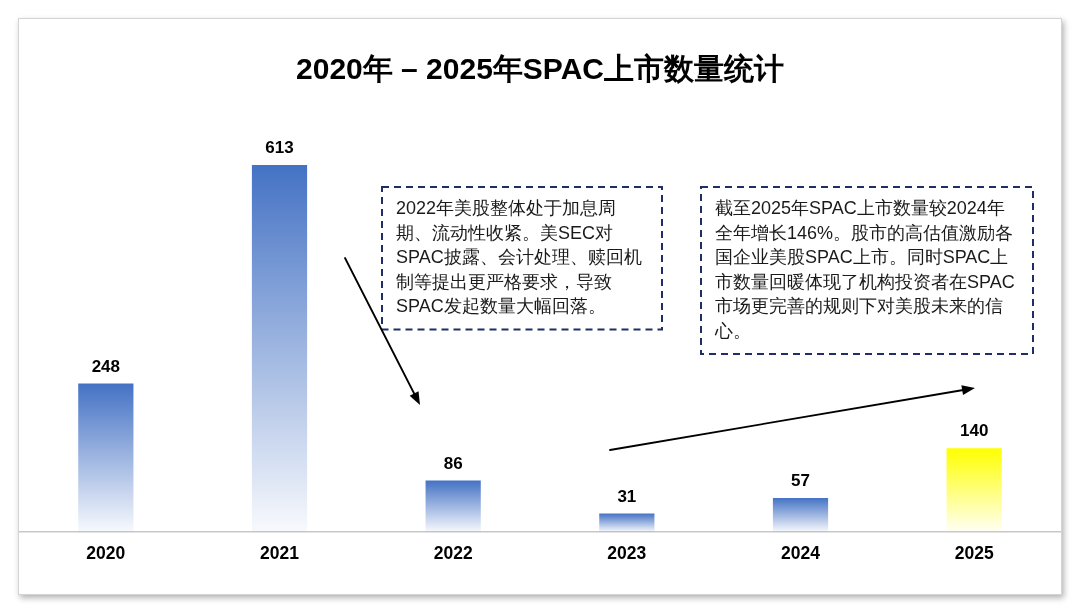  Describe the element at coordinates (974, 431) in the screenshot. I see `data-label: 140` at that location.